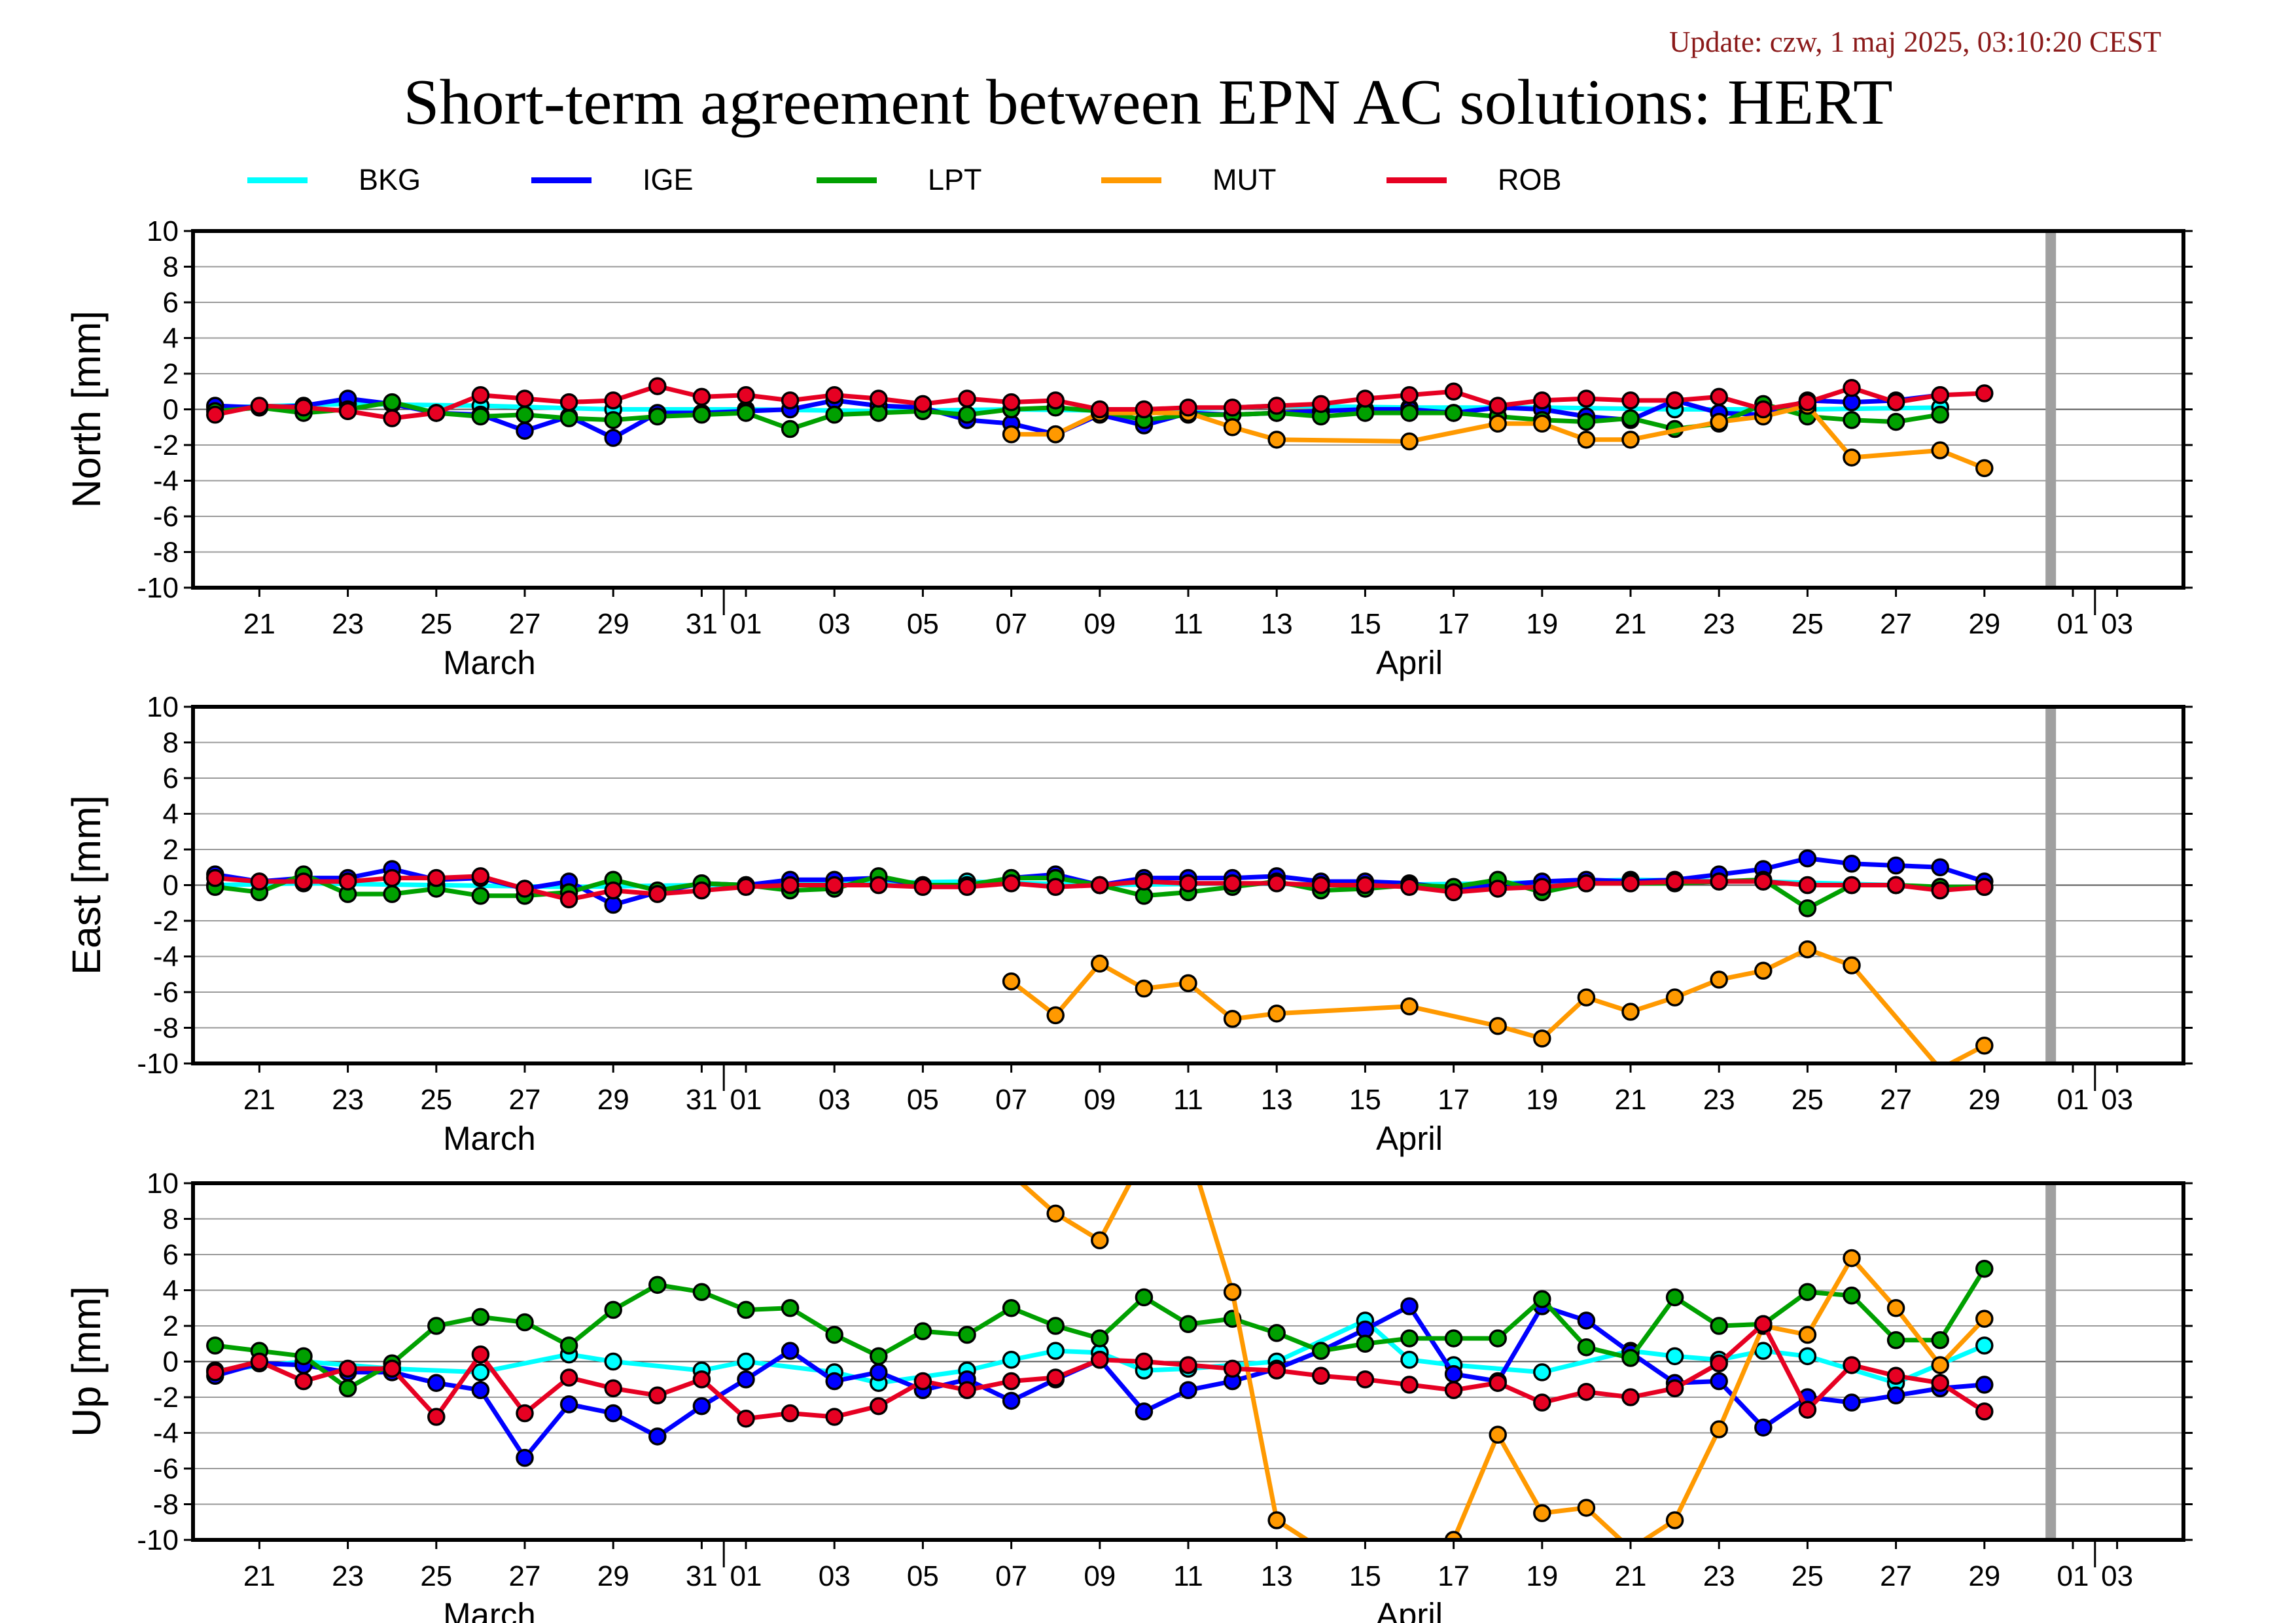 Image resolution: width=2296 pixels, height=1623 pixels. I want to click on x-tick-label: 11, so click(1188, 624).